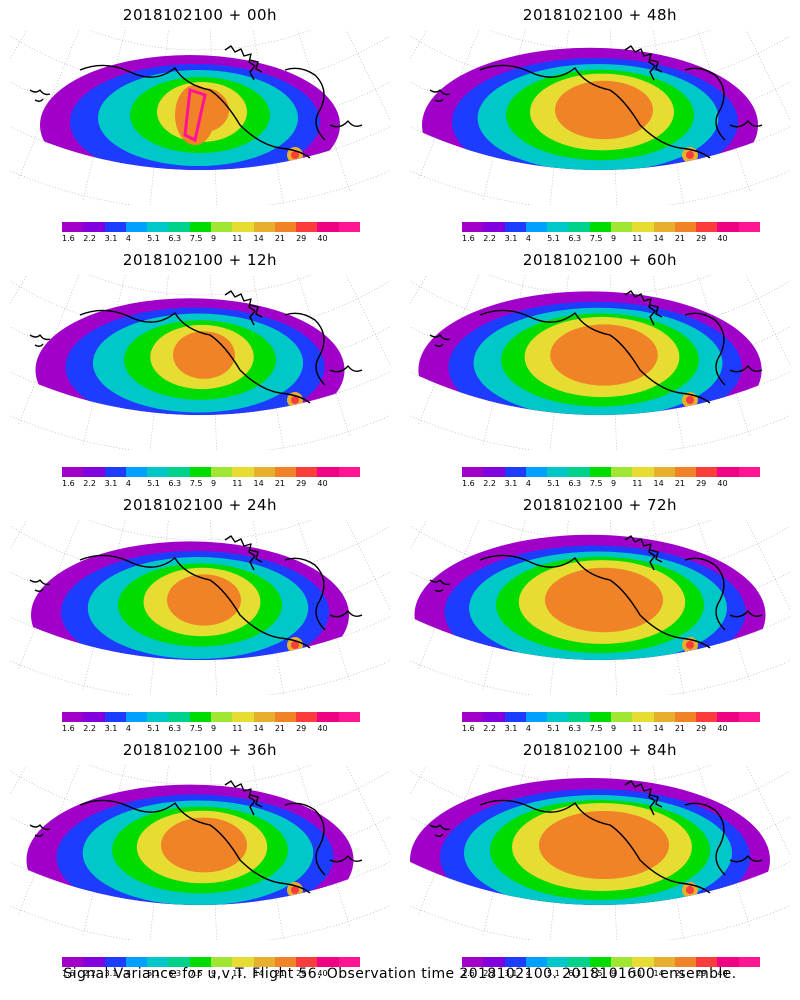 This screenshot has width=800, height=1000. I want to click on panel-title: 2018102100 + 84h, so click(600, 750).